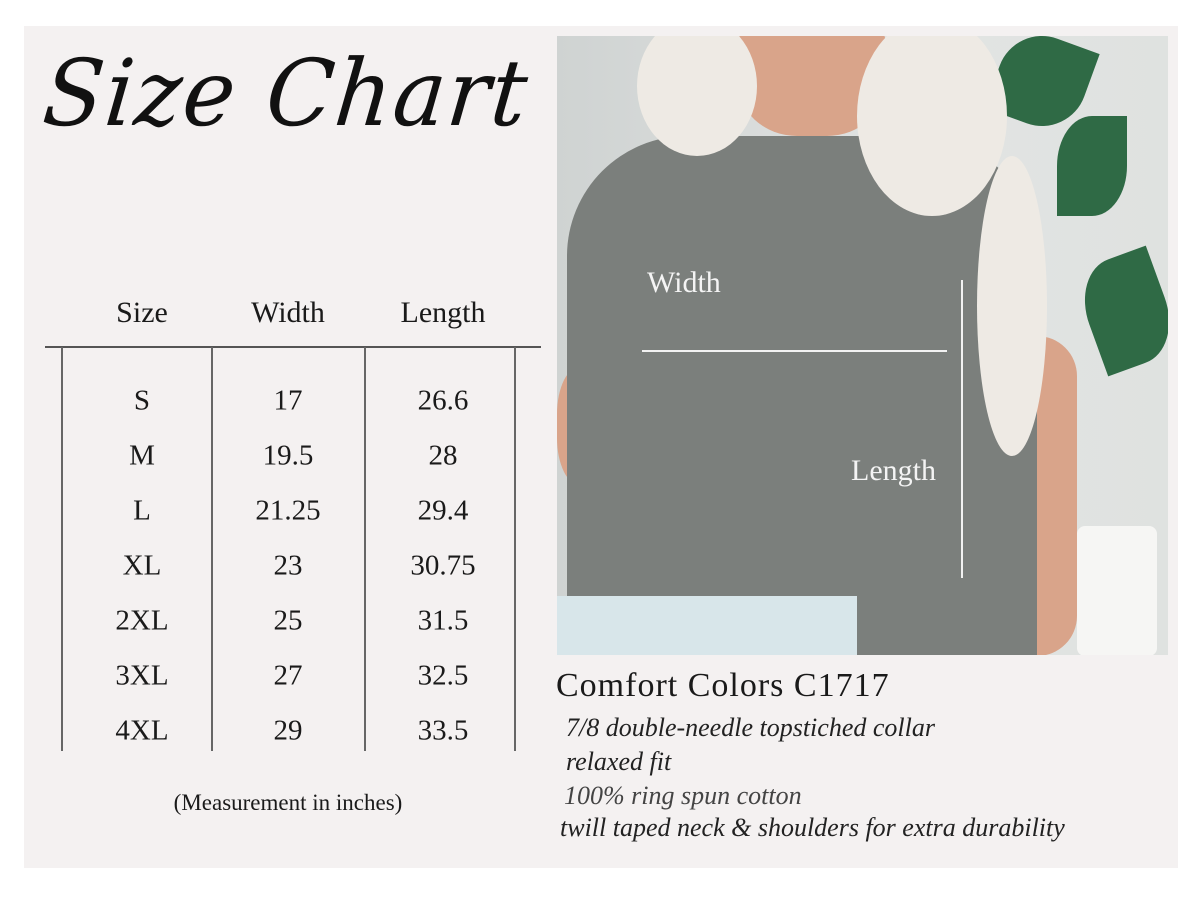  Describe the element at coordinates (288, 730) in the screenshot. I see `cell-width: 29` at that location.